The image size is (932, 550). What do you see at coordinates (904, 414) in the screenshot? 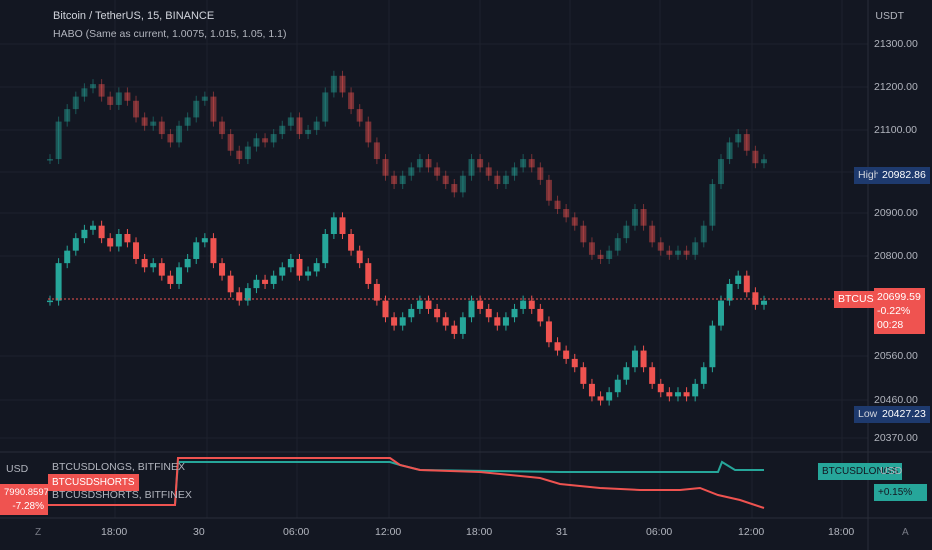
I see `low-tag-value: 20427.23` at bounding box center [904, 414].